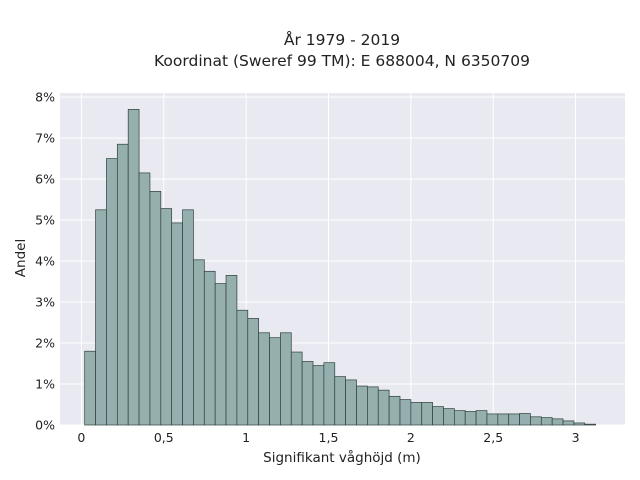 The width and height of the screenshot is (640, 480). I want to click on x-tick-label: 3, so click(576, 437).